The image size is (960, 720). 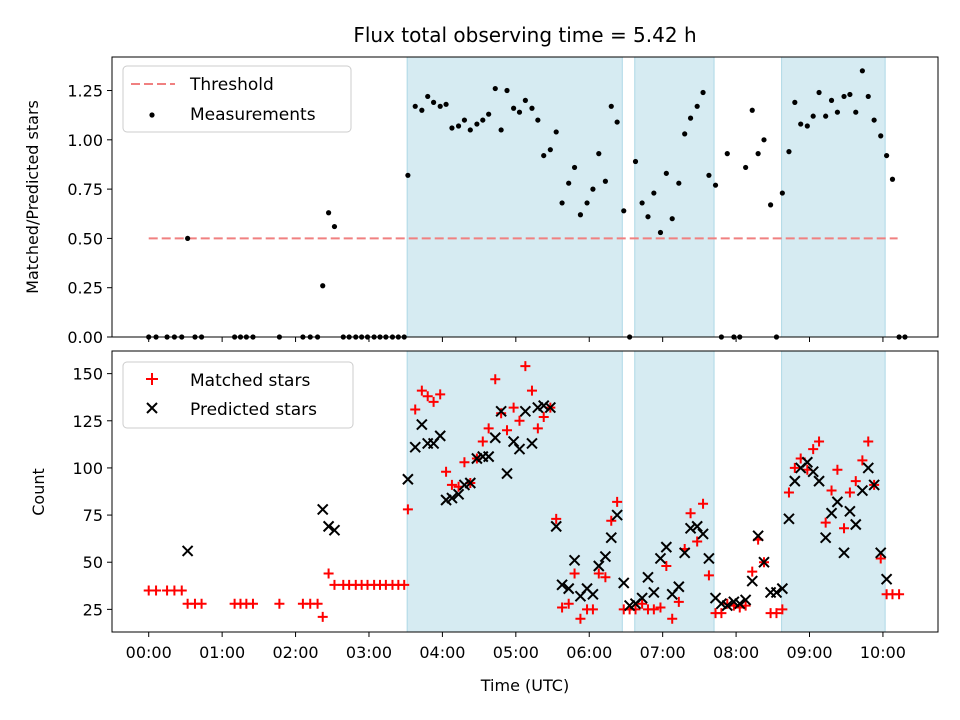 I want to click on measurements-legend-label: Measurements, so click(x=253, y=115).